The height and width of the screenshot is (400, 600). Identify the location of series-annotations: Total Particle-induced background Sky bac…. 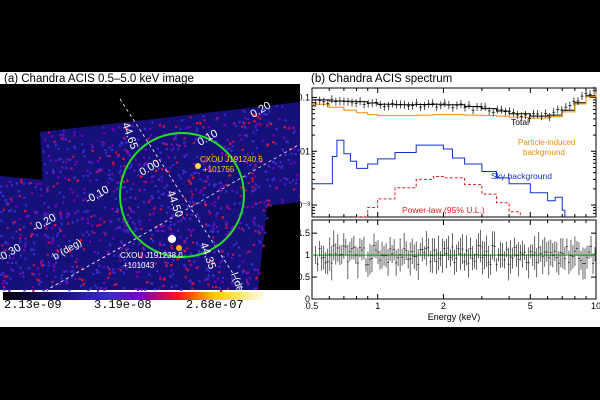
(488, 166).